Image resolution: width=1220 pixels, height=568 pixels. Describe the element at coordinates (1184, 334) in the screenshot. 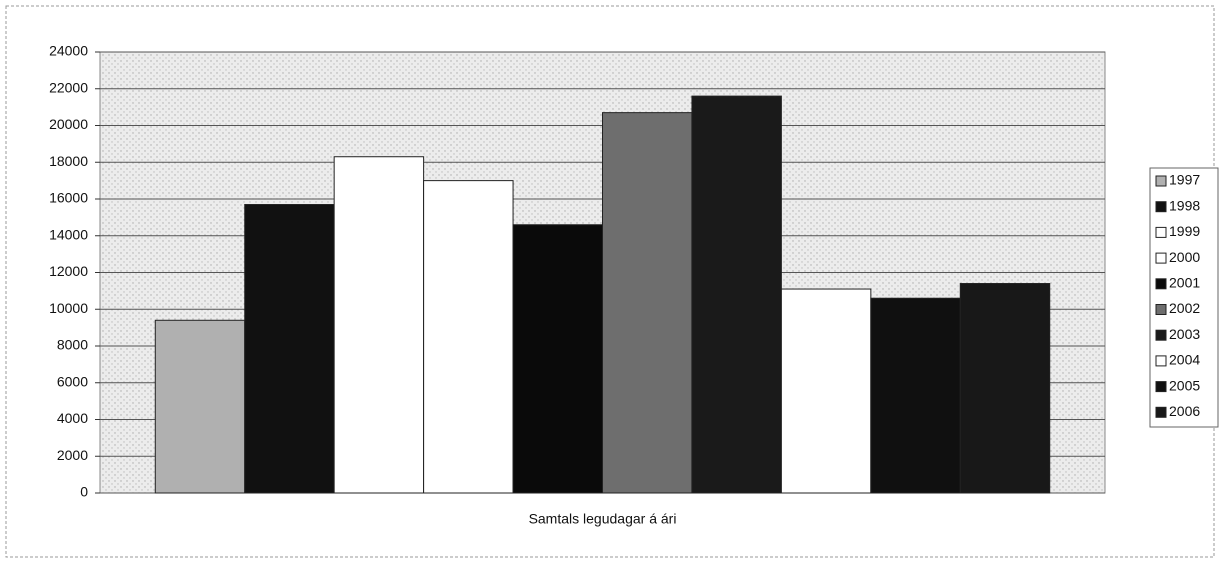

I see `legend-label: 2003` at that location.